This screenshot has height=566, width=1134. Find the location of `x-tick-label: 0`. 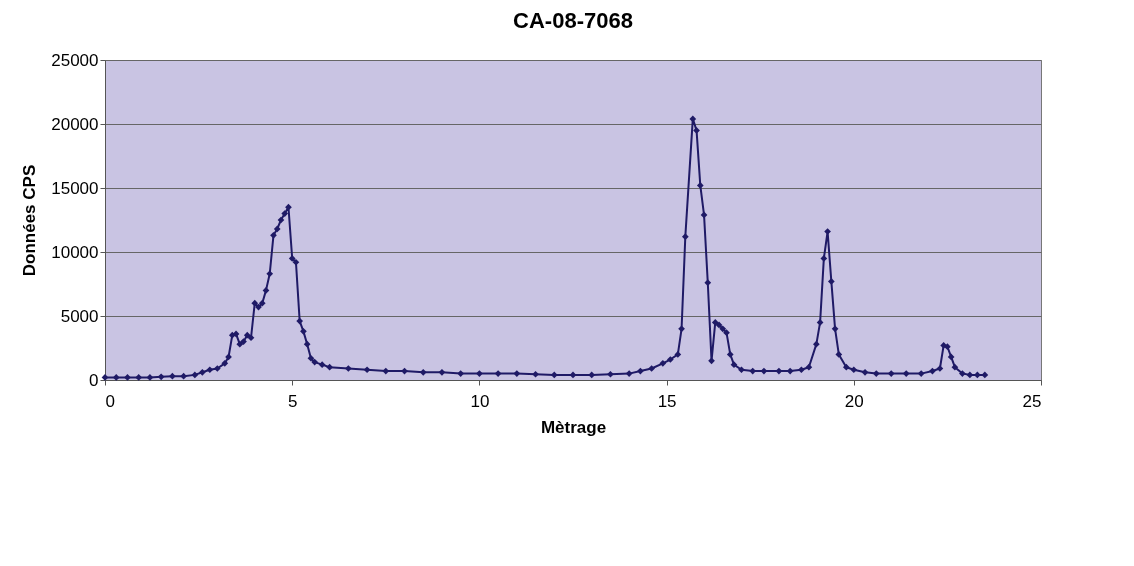

x-tick-label: 0 is located at coordinates (110, 401).